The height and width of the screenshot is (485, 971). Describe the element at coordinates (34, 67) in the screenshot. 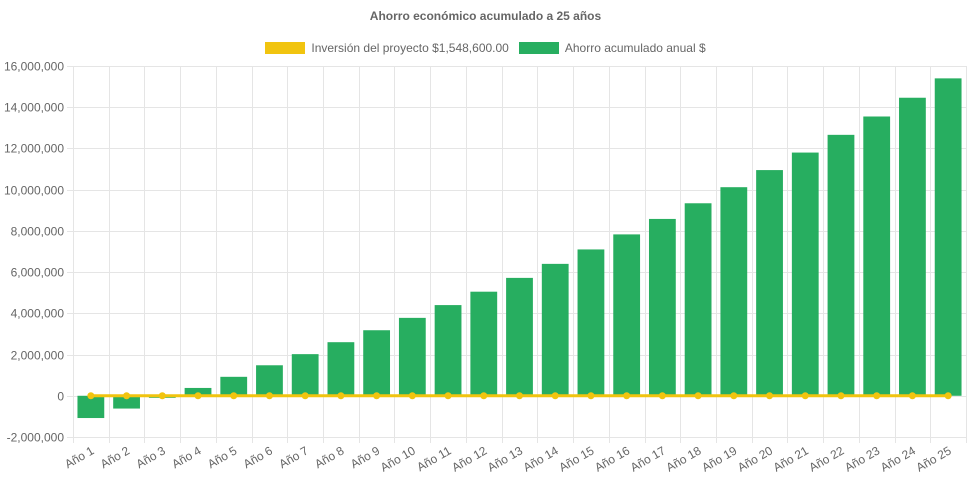

I see `y-tick-label: 16,000,000` at that location.